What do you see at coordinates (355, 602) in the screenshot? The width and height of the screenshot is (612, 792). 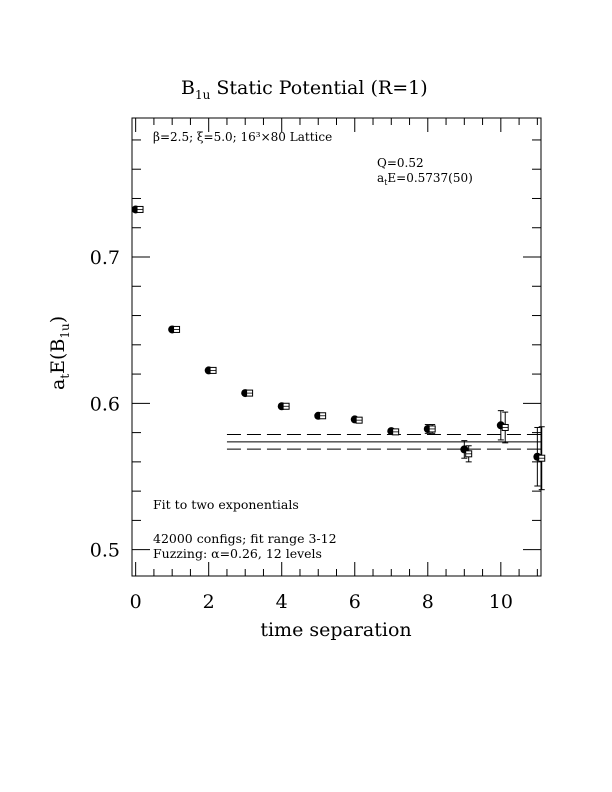 I see `x-tick-label: 6` at bounding box center [355, 602].